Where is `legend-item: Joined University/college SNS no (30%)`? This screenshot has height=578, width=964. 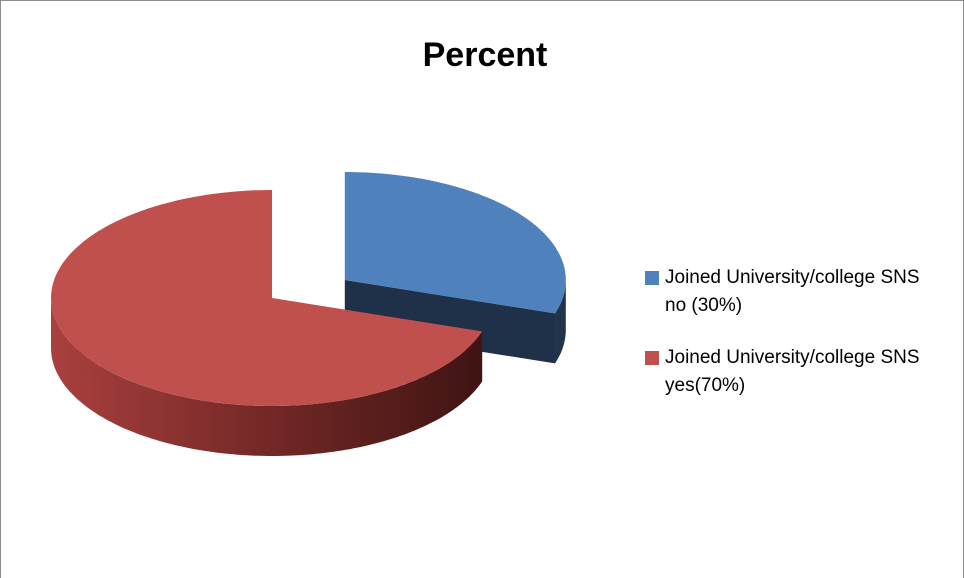
legend-item: Joined University/college SNS no (30%) is located at coordinates (795, 292).